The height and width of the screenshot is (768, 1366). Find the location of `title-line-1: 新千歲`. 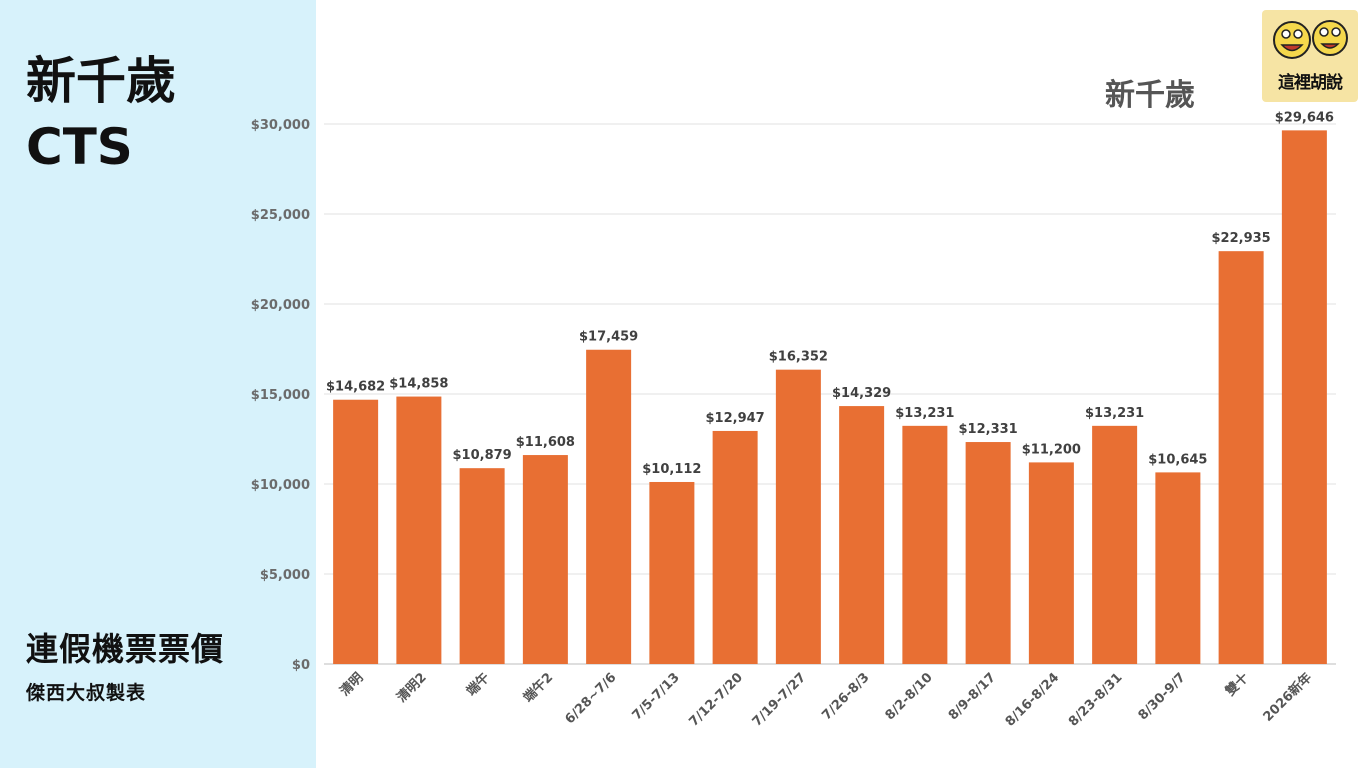

title-line-1: 新千歲 is located at coordinates (101, 81).